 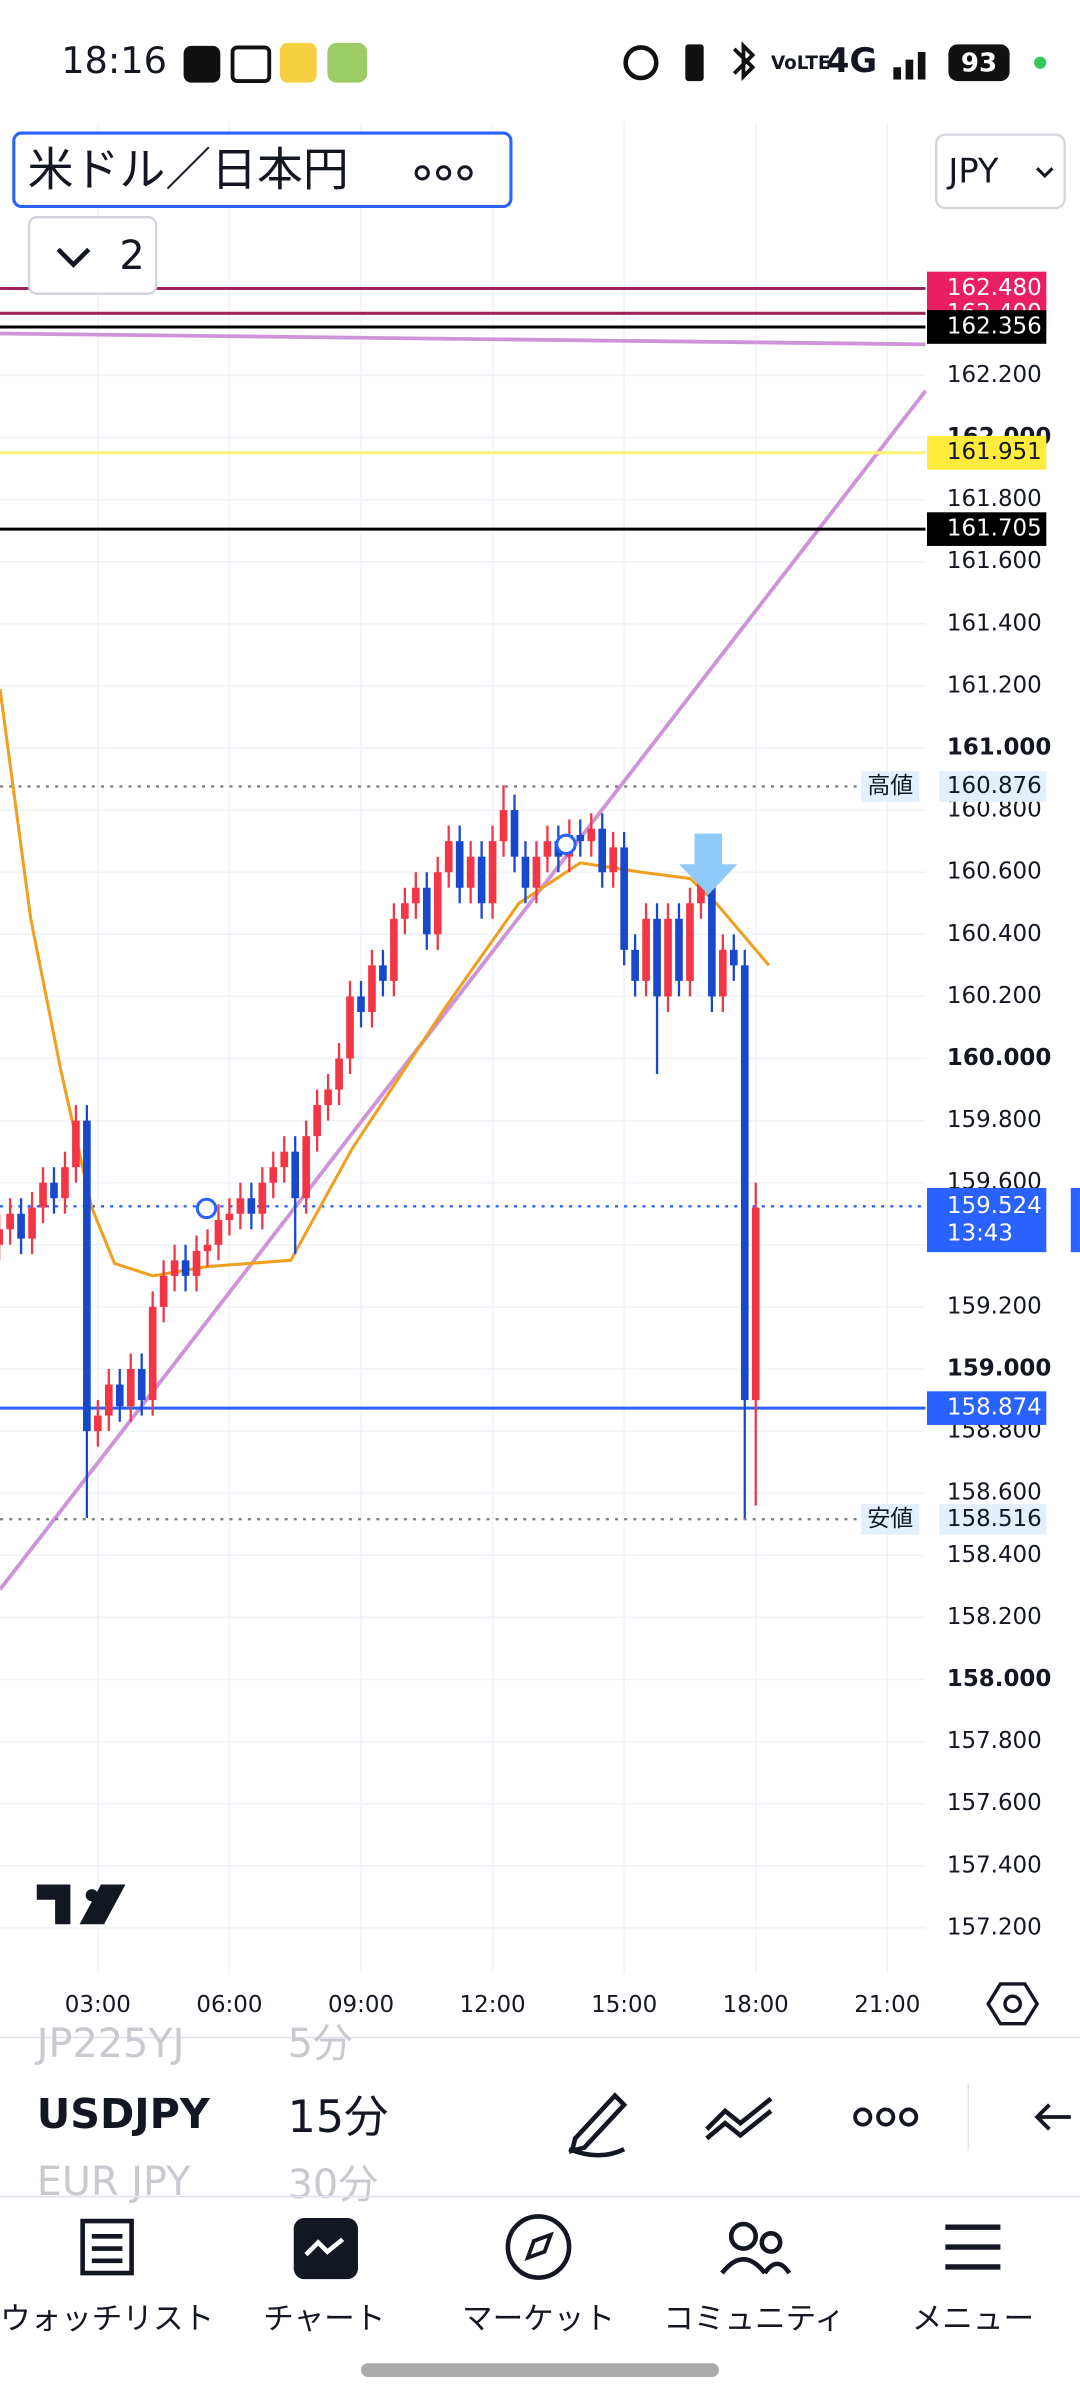 What do you see at coordinates (994, 996) in the screenshot?
I see `y-tick-label: 160.200` at bounding box center [994, 996].